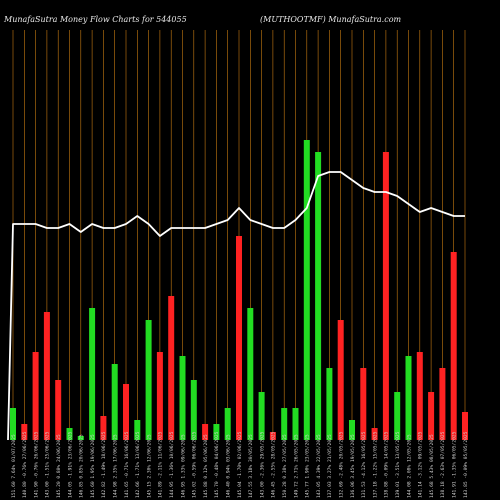 This screenshot has width=500, height=500. I want to click on x-tick-label: 145.60 1.95% 19/06/2025, so click(93, 466).